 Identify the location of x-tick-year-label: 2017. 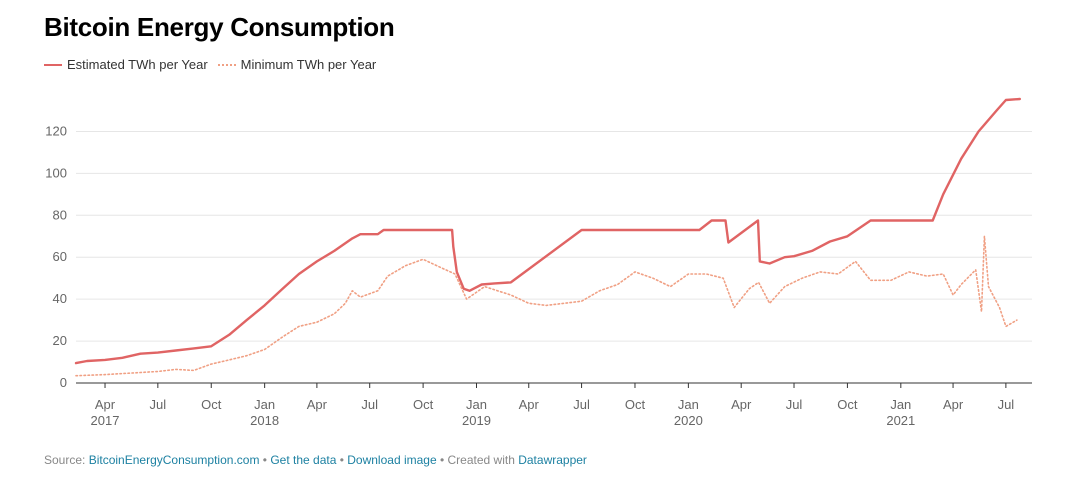
(105, 420).